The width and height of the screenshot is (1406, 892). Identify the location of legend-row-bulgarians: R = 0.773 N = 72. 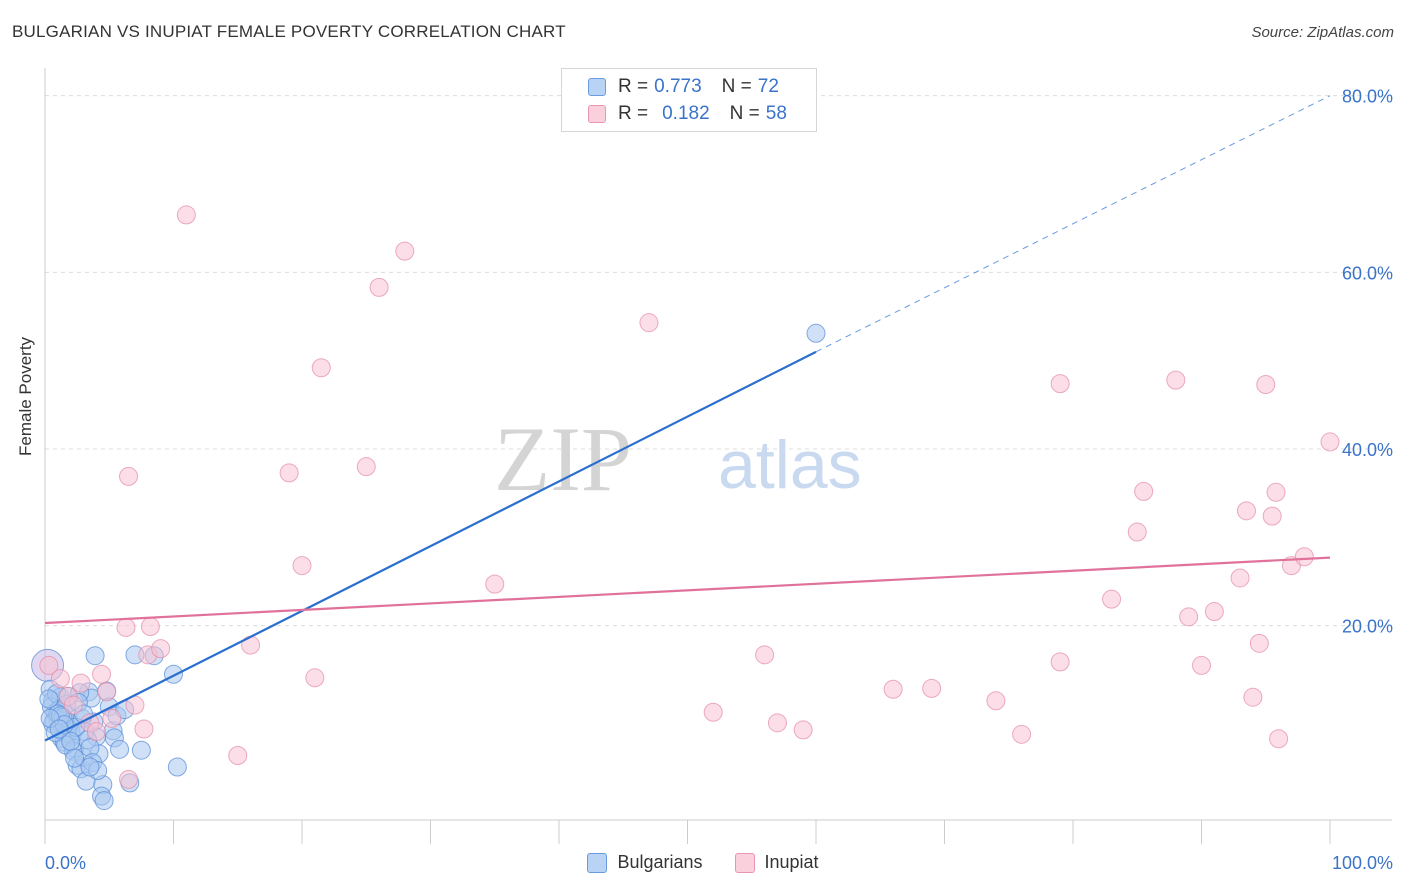
(683, 87).